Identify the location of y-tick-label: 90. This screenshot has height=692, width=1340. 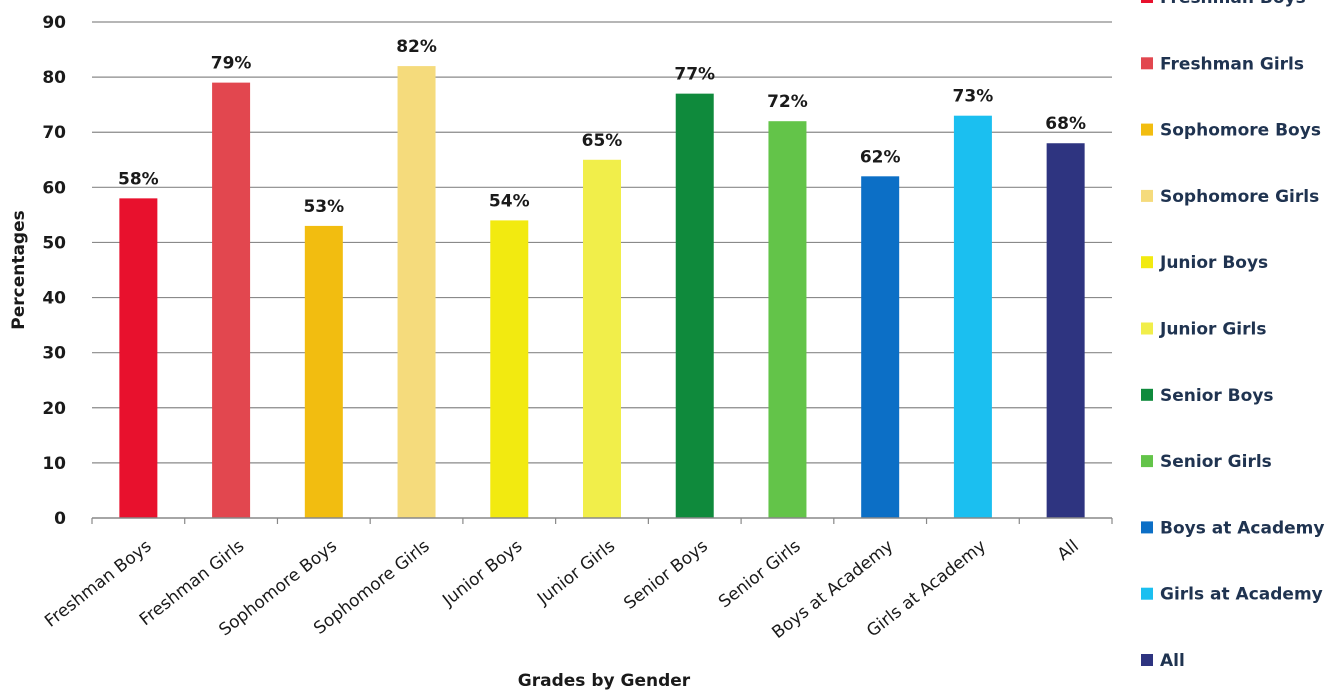
(54, 23).